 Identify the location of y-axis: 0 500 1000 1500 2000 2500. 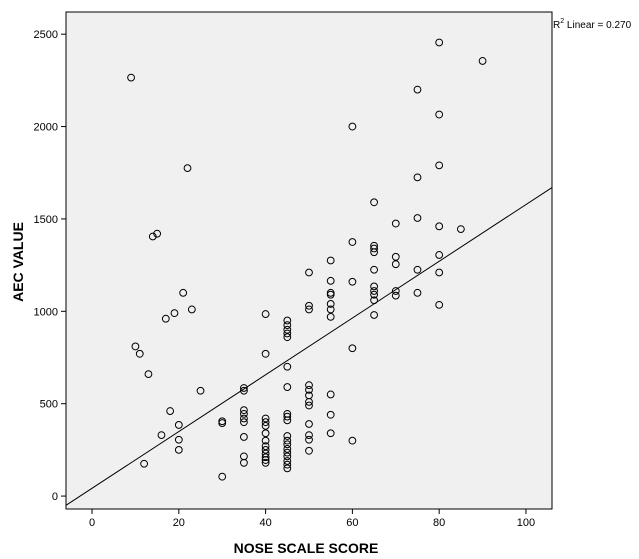
(50, 266).